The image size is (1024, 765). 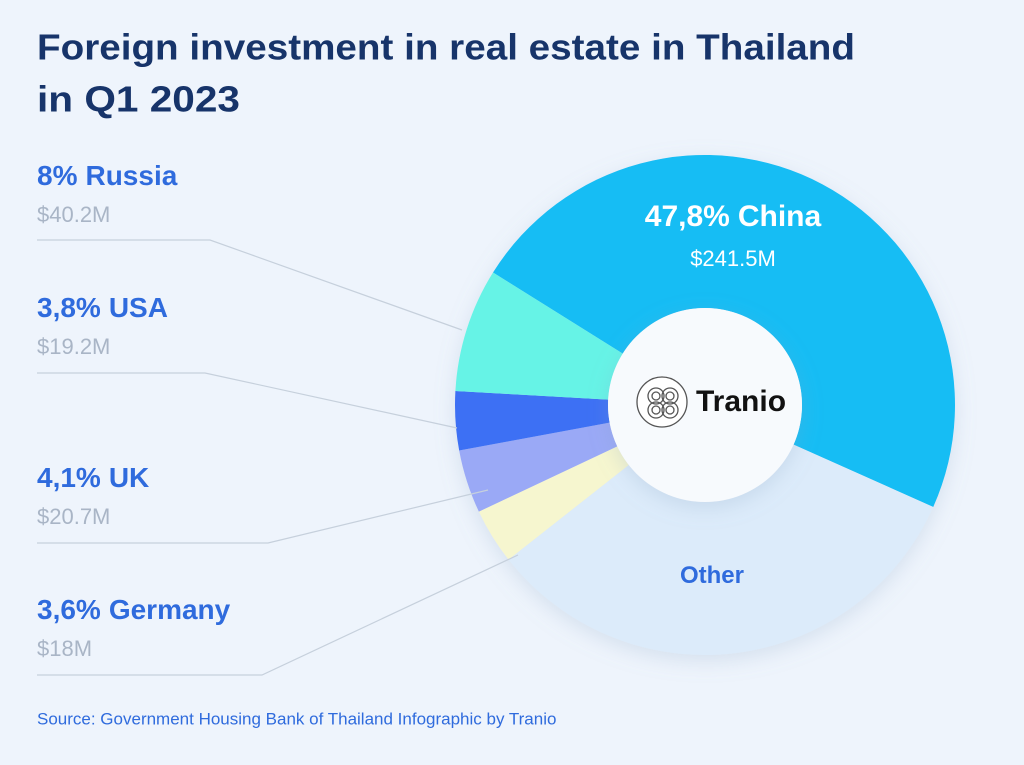 I want to click on category-label: USA, so click(x=138, y=307).